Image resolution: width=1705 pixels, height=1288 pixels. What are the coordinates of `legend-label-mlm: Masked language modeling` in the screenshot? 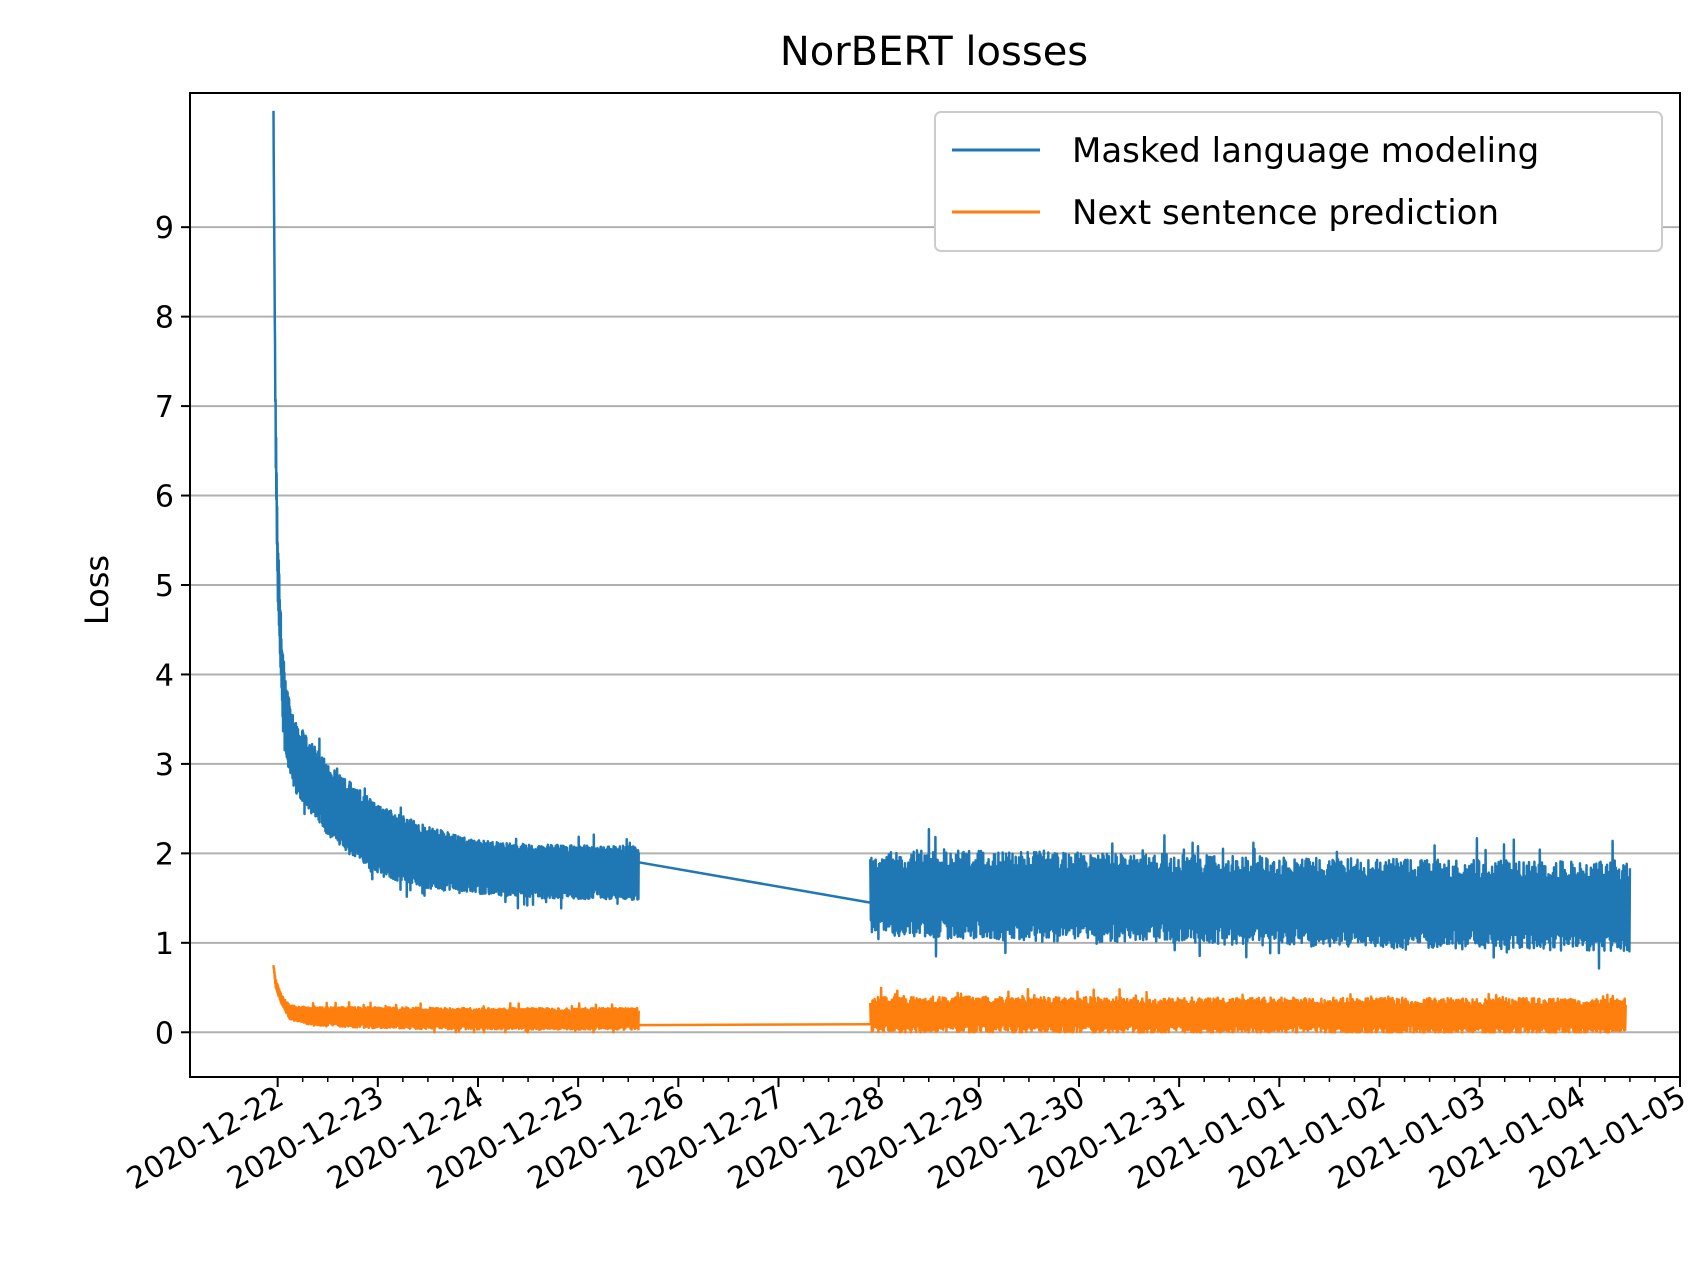 It's located at (1305, 151).